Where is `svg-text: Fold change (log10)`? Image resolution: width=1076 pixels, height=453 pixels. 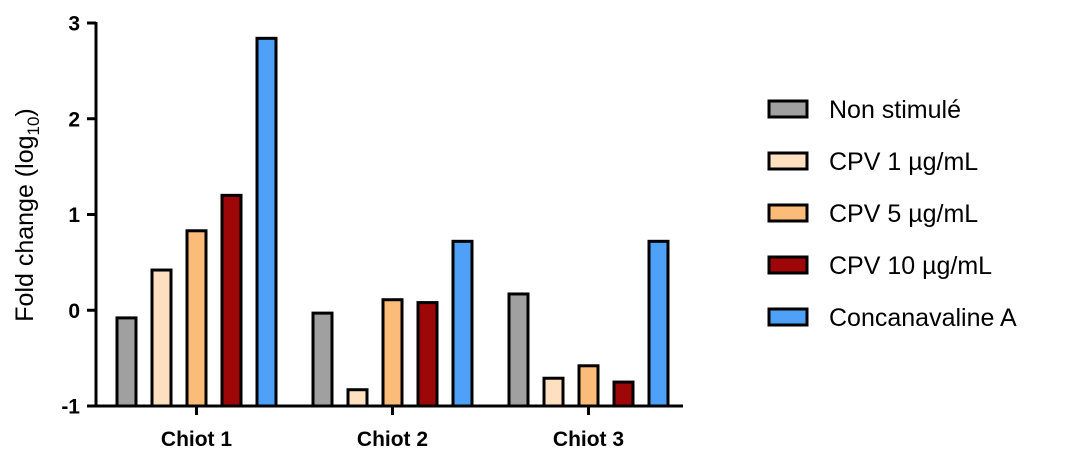 svg-text: Fold change (log10) is located at coordinates (27, 214).